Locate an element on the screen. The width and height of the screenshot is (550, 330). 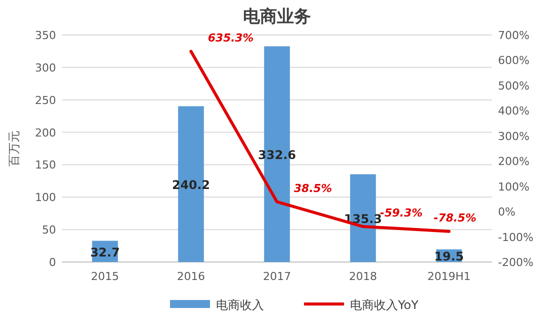
y-tick-label: 150 is located at coordinates (45, 165).